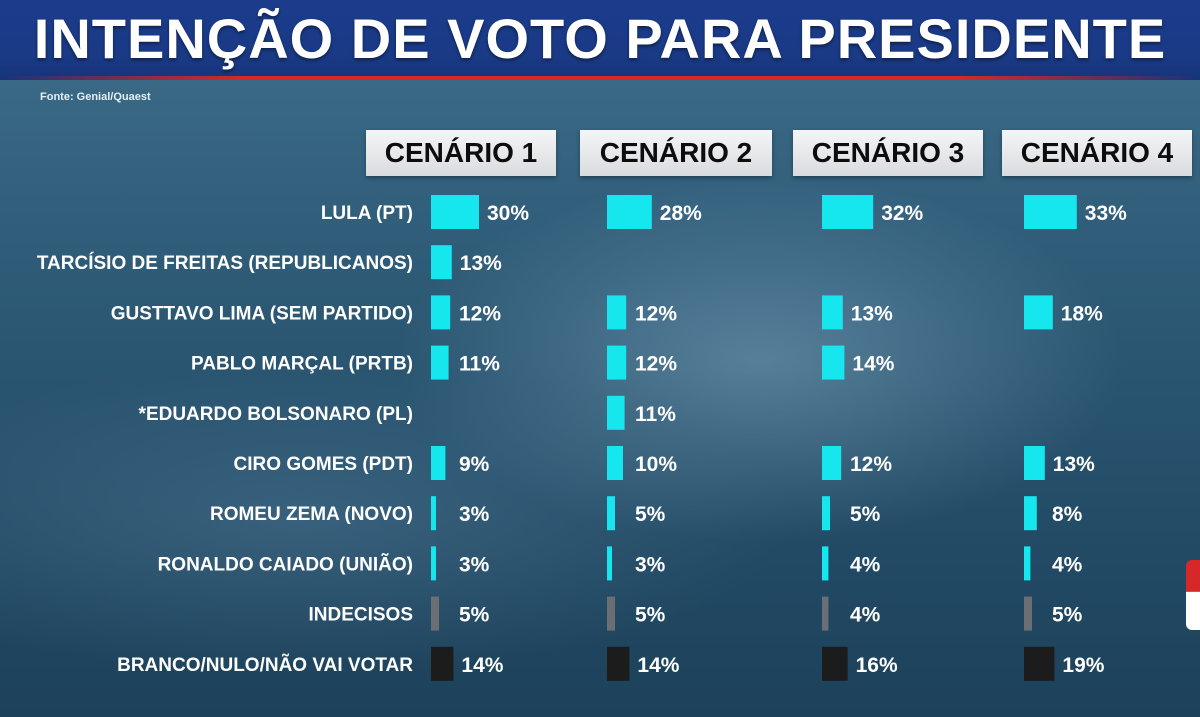 This screenshot has width=1200, height=717. I want to click on value-label: 33%, so click(1106, 213).